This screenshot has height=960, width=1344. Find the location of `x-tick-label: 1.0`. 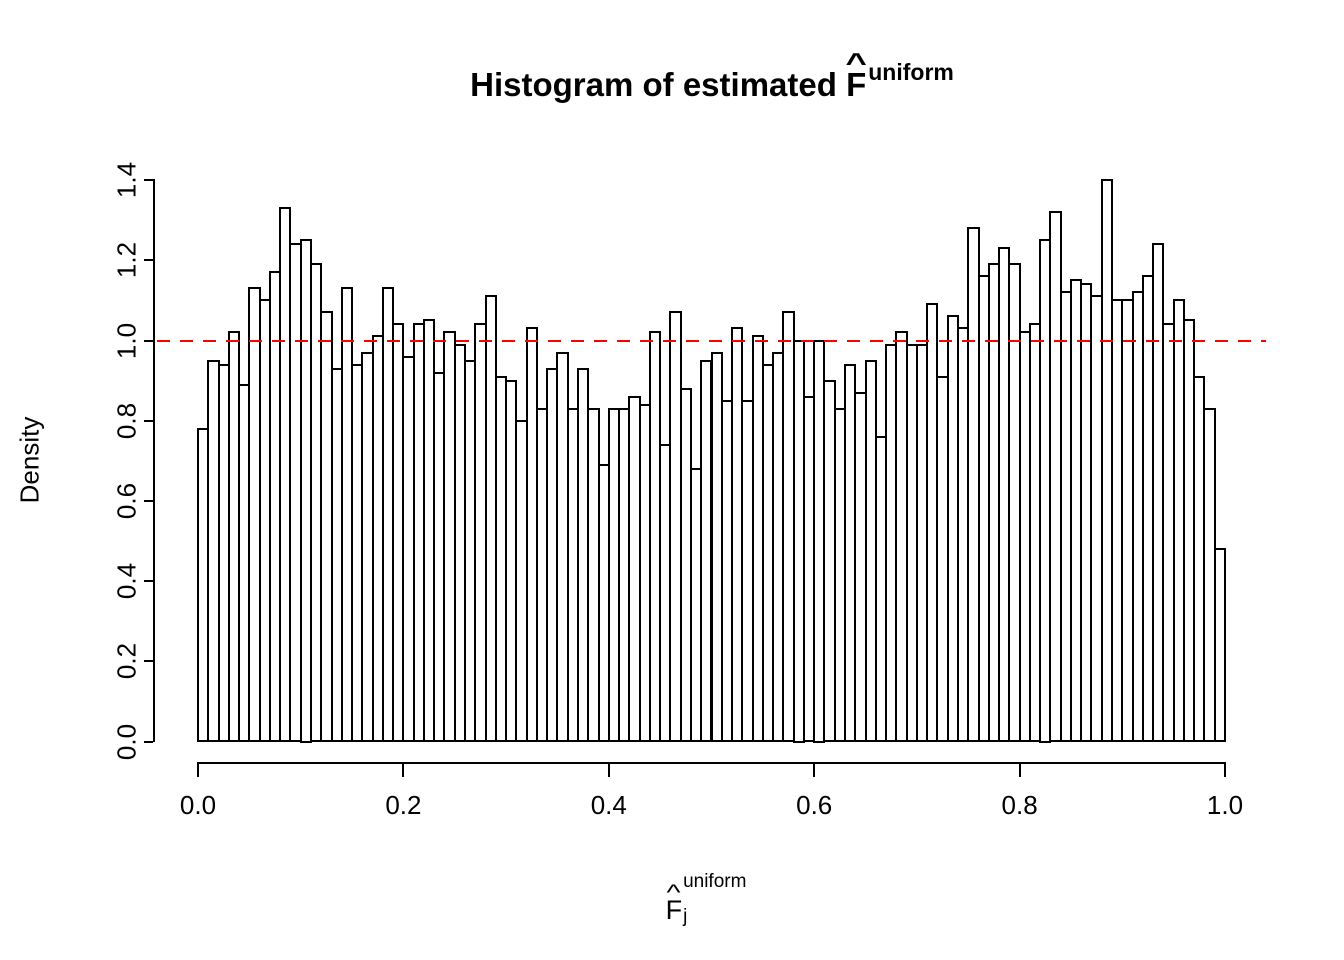

x-tick-label: 1.0 is located at coordinates (1225, 805).